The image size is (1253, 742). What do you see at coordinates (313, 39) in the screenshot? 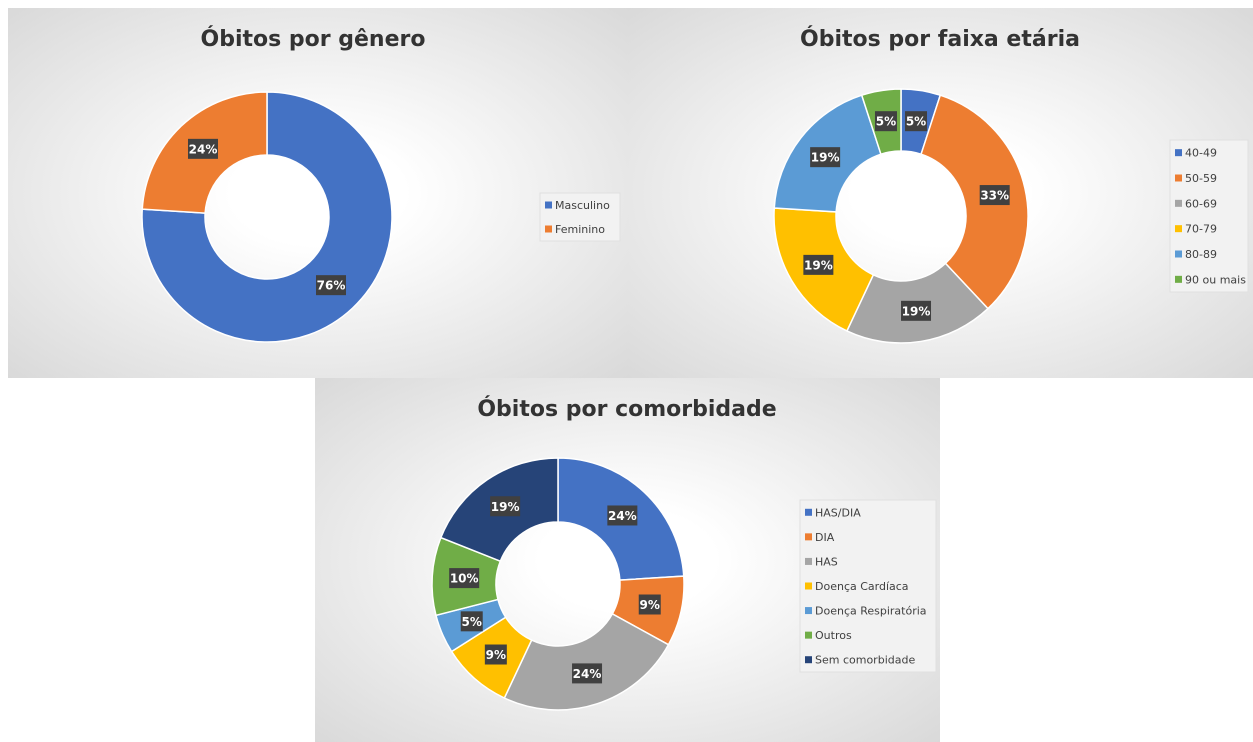
I see `chart-title: Óbitos por gênero` at bounding box center [313, 39].